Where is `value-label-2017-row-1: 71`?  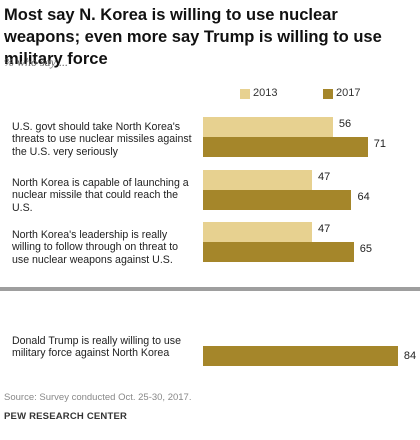 value-label-2017-row-1: 71 is located at coordinates (379, 144).